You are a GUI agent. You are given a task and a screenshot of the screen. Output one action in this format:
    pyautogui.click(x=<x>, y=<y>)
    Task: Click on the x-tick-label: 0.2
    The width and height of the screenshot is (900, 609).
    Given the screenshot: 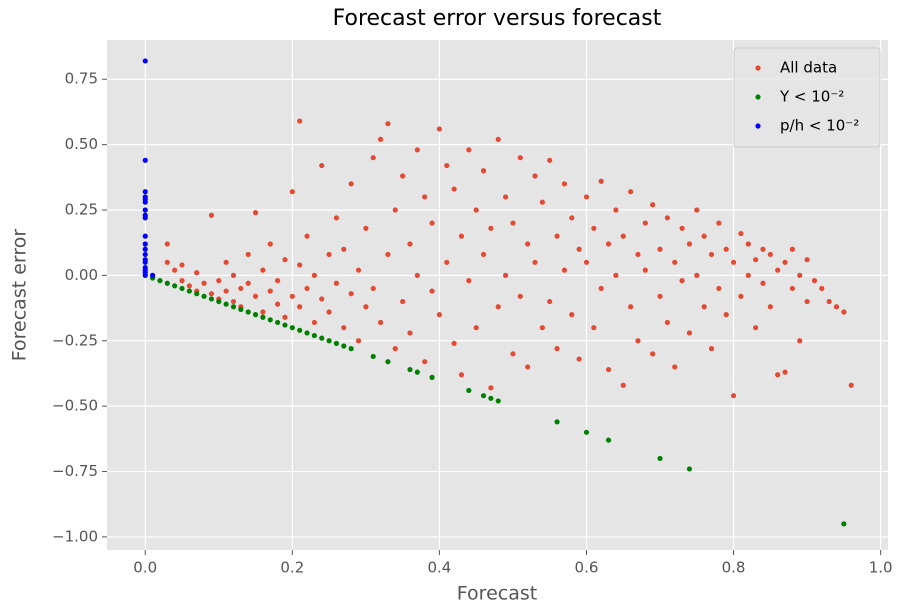 What is the action you would take?
    pyautogui.click(x=292, y=568)
    